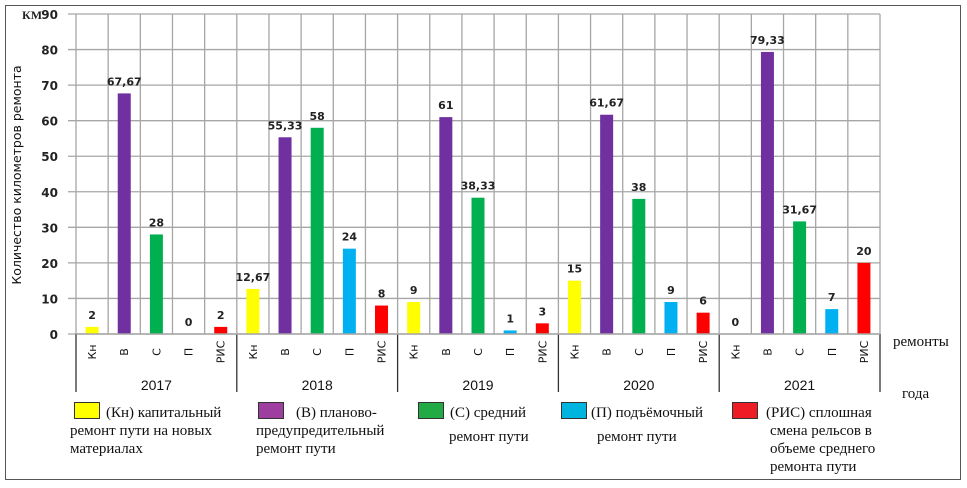 Image resolution: width=967 pixels, height=488 pixels. I want to click on legend-text: (С) средний, so click(488, 413).